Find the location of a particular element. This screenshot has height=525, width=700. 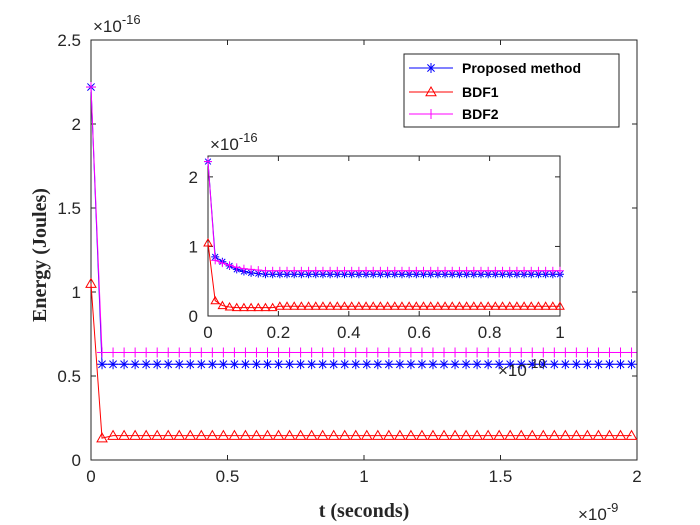

legend-marker-bdf2 is located at coordinates (431, 114).